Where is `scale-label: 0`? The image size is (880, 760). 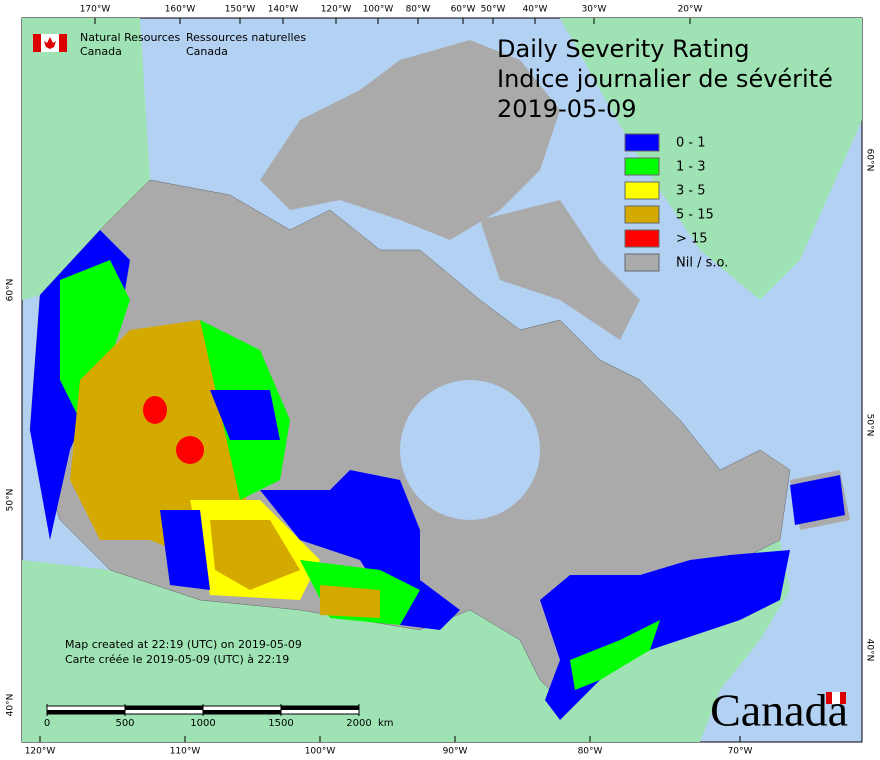
scale-label: 0 is located at coordinates (47, 723).